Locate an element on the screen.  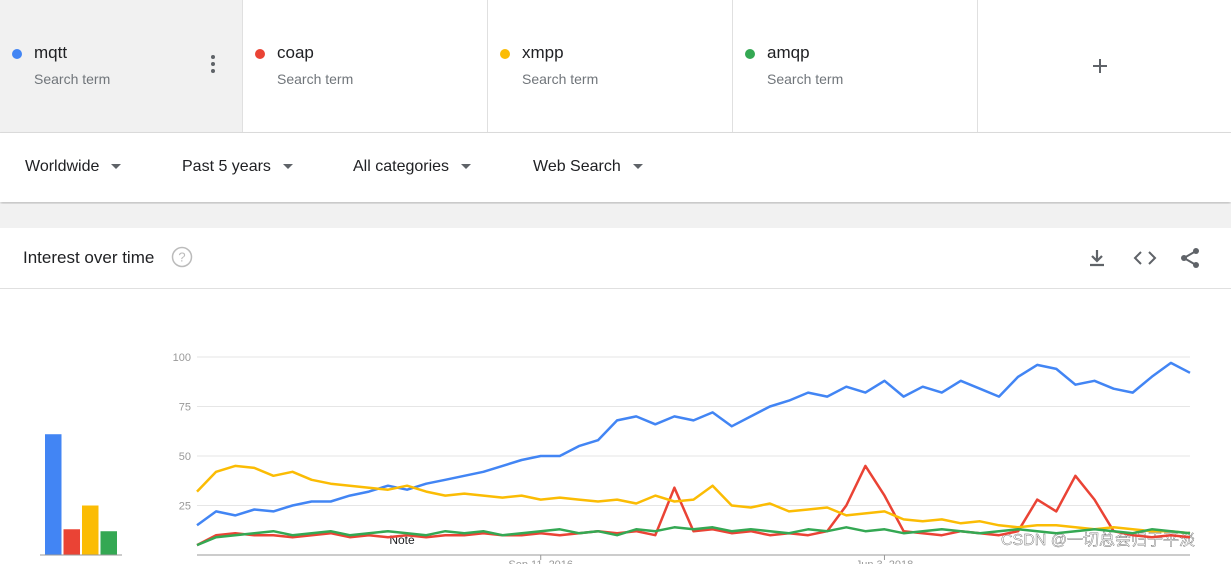
separator is located at coordinates (615, 216).